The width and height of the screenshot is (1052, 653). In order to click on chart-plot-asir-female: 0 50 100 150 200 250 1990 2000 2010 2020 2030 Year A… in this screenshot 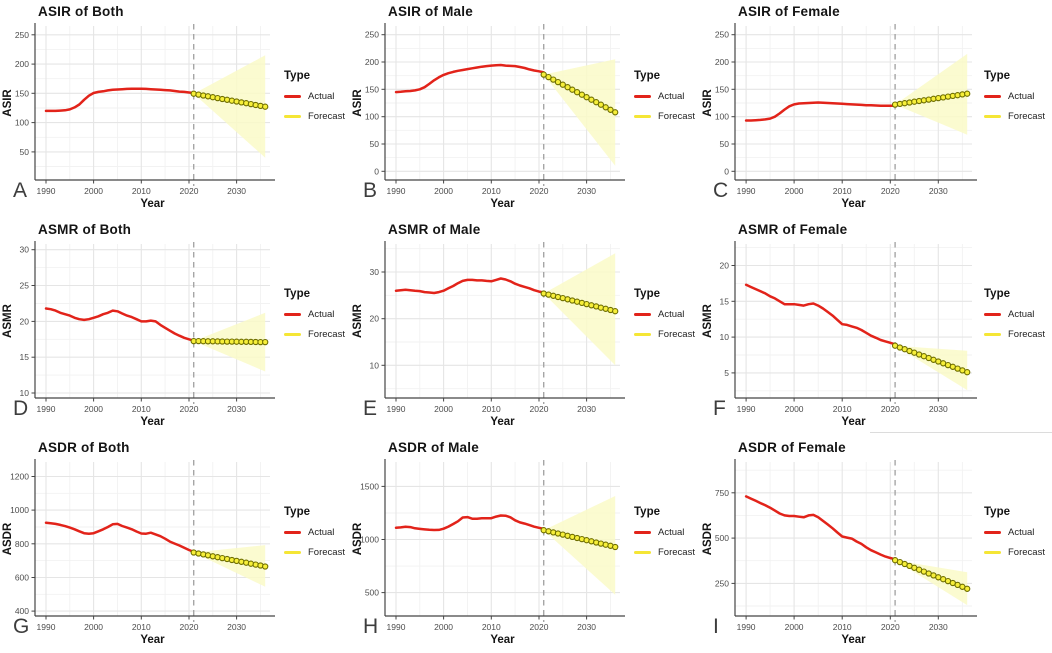, I will do `click(839, 116)`.